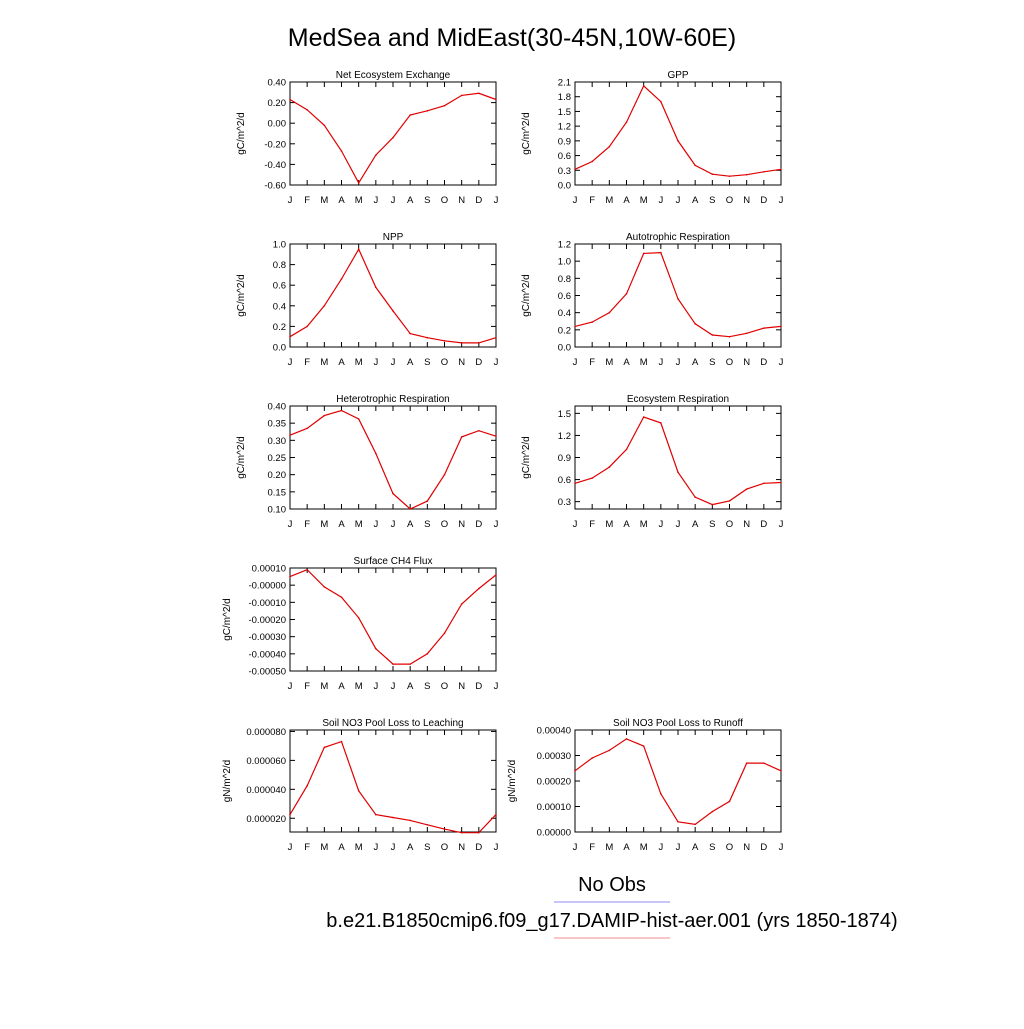  Describe the element at coordinates (279, 265) in the screenshot. I see `y-tick-label: 0.8` at that location.